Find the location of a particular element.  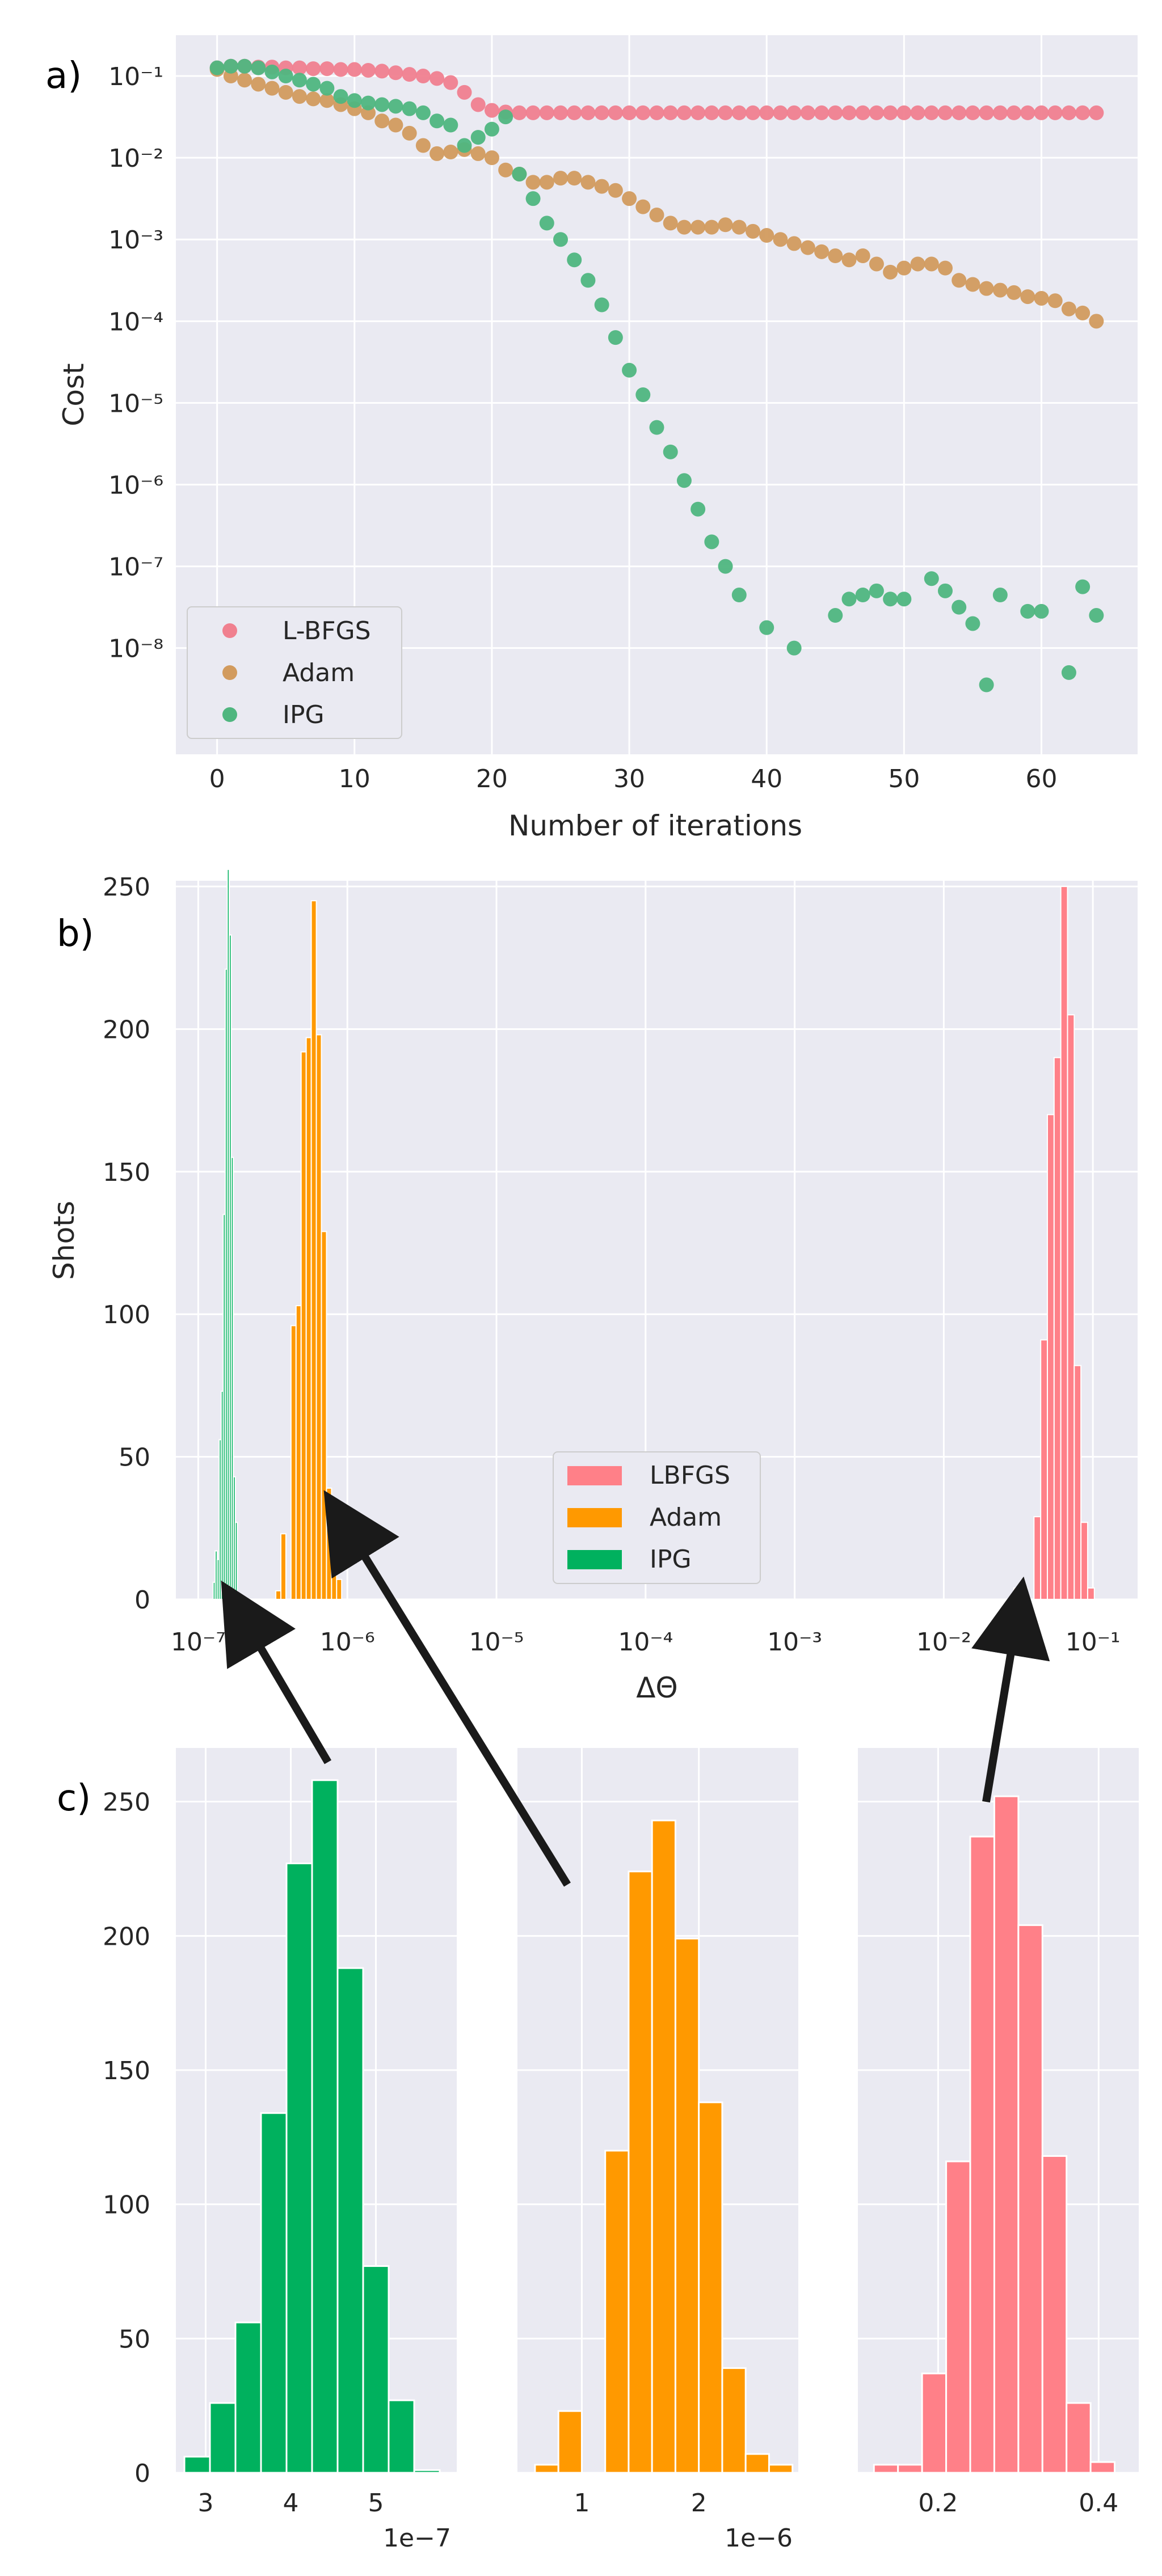

y-tick-label: 10⁻⁴ is located at coordinates (135, 321).